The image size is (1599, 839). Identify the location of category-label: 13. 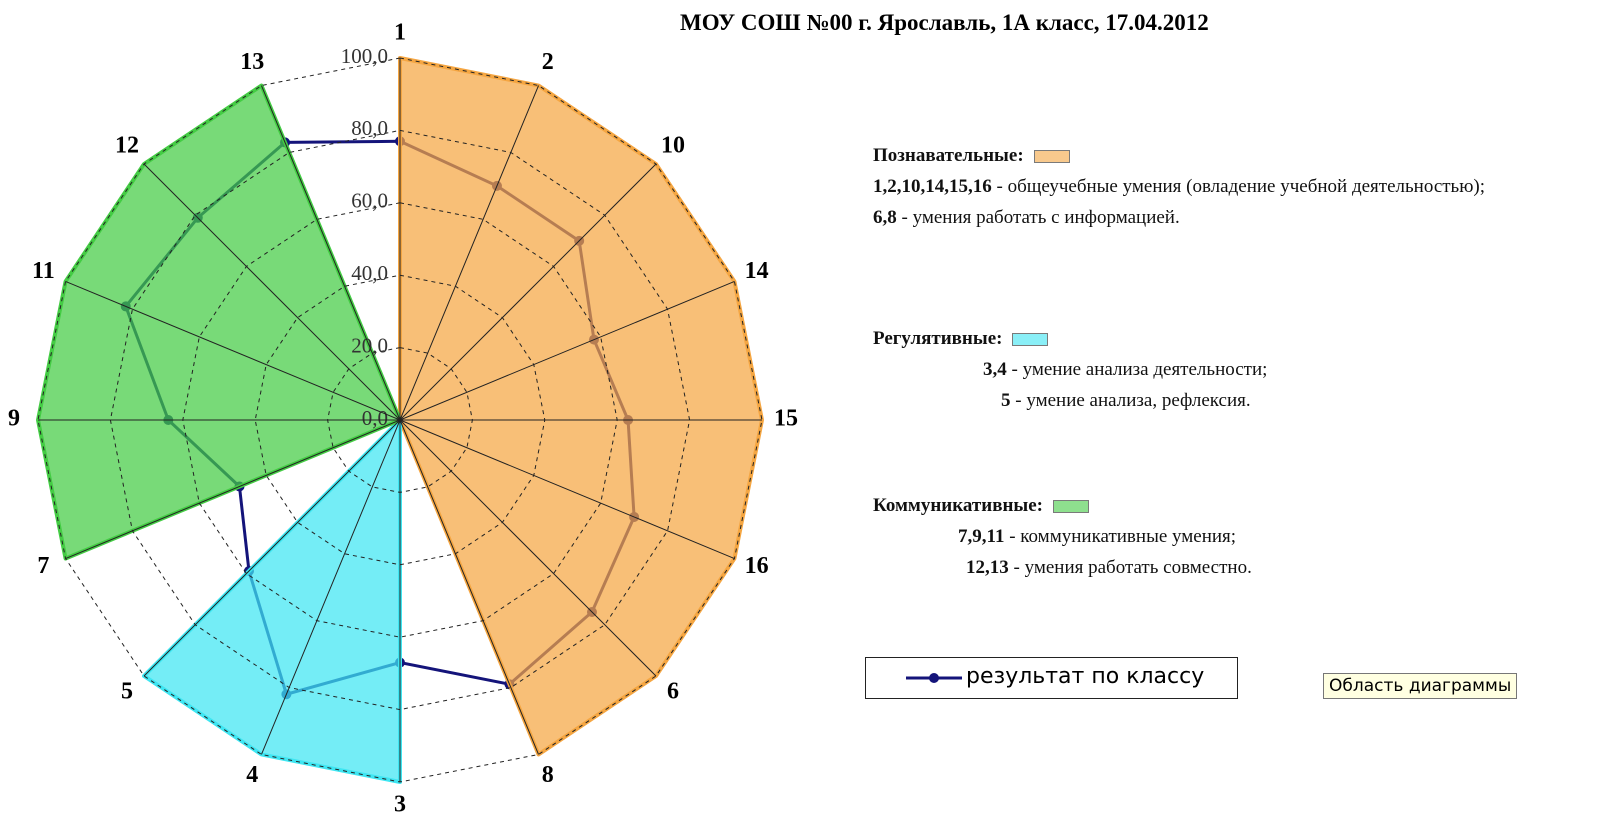
(252, 62).